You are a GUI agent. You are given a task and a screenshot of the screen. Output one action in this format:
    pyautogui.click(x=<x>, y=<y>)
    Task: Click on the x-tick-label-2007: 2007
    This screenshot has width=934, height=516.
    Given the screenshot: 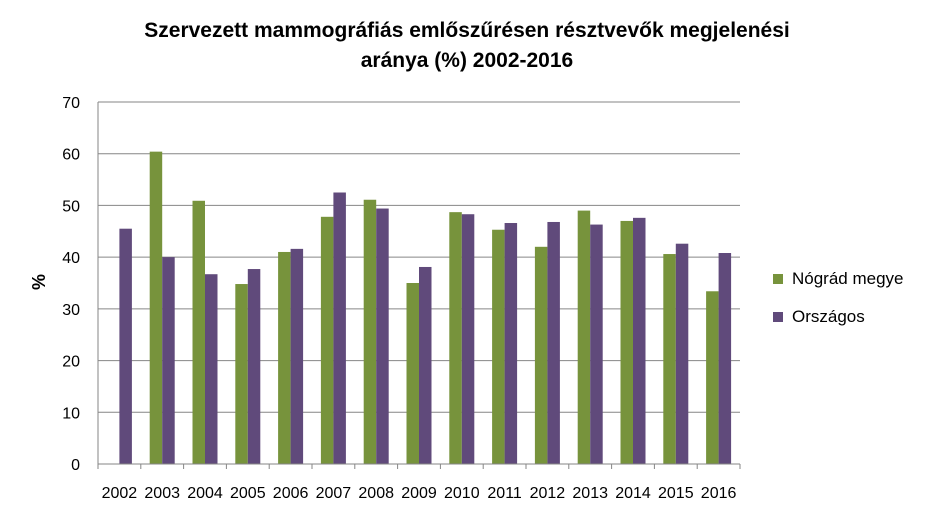 What is the action you would take?
    pyautogui.click(x=334, y=493)
    